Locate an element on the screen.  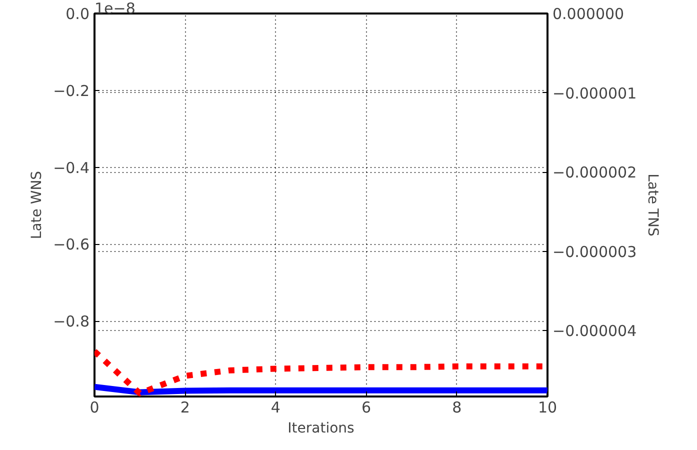
y-tick-label: 0.0 is located at coordinates (78, 14).